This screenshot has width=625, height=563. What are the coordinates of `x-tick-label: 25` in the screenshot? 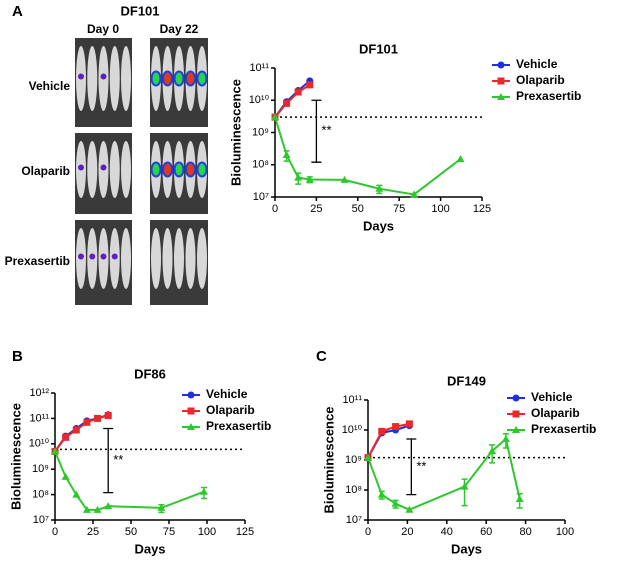 It's located at (316, 209).